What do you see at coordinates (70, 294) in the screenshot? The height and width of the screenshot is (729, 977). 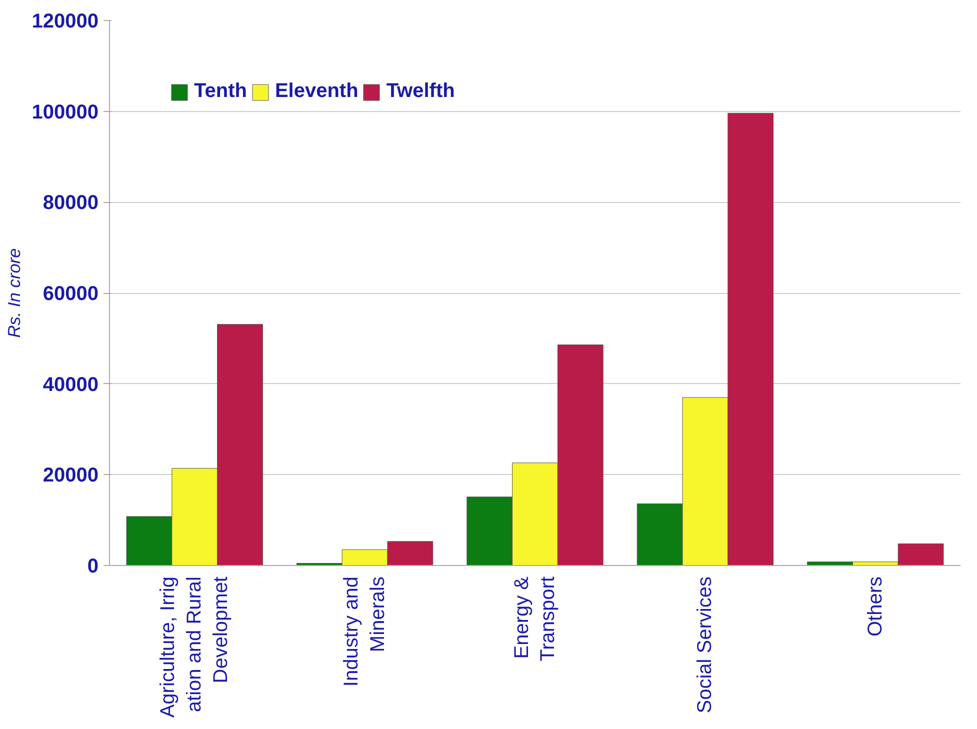 I see `y-tick-label: 60000` at bounding box center [70, 294].